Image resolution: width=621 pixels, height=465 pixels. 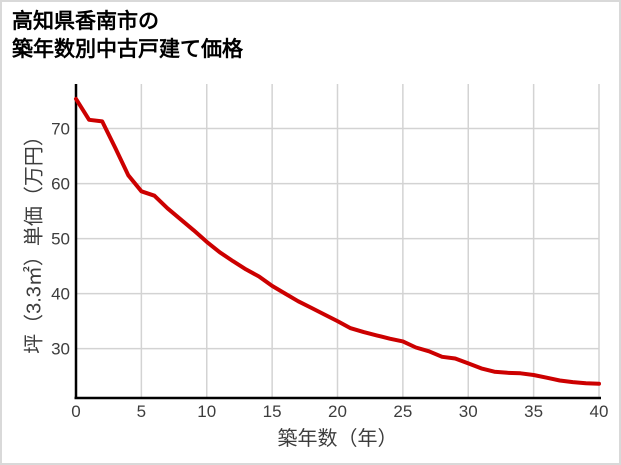 I want to click on y-tick-label: 70, so click(x=60, y=129).